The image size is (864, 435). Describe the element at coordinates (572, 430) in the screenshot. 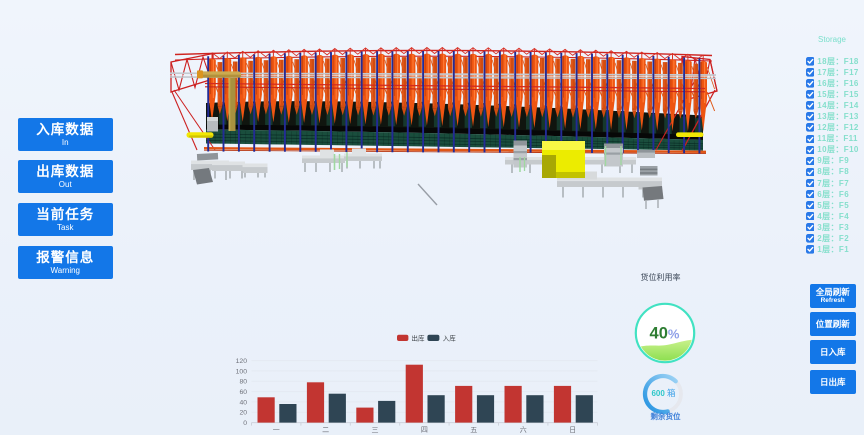

I see `svg-text: 日` at that location.